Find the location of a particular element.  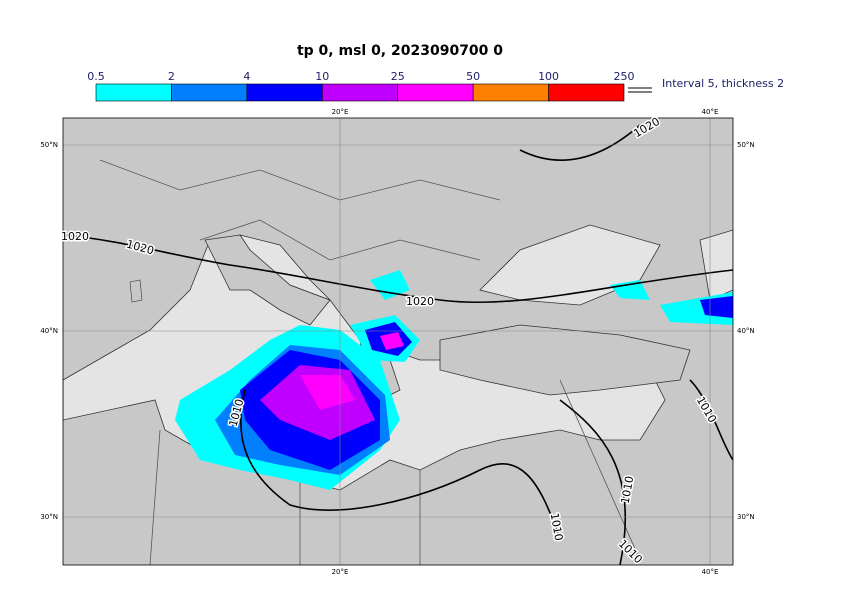

colorbar-label: 250 is located at coordinates (624, 76).